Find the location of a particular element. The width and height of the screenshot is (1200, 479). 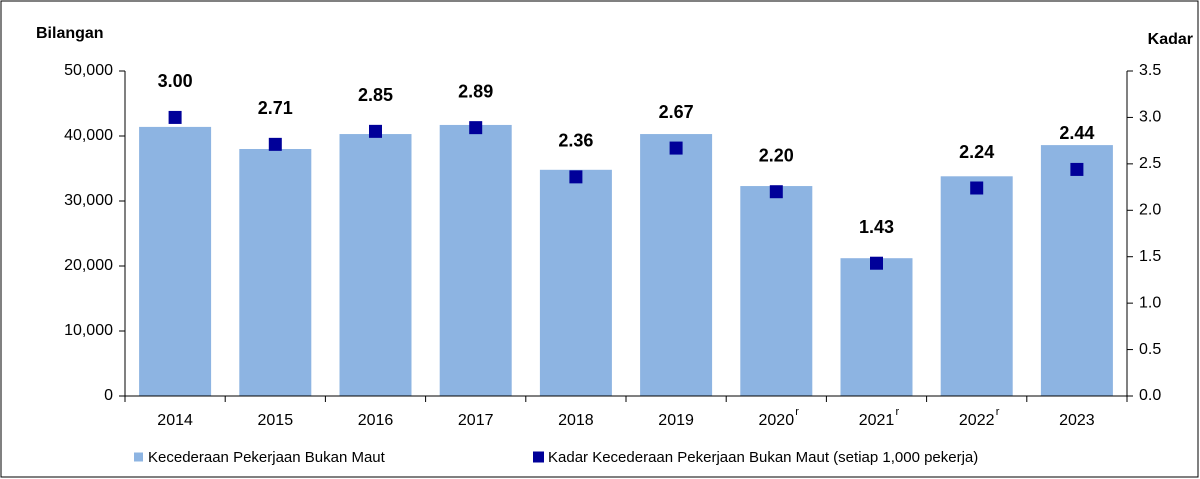

data-label: 2.20 is located at coordinates (776, 155).